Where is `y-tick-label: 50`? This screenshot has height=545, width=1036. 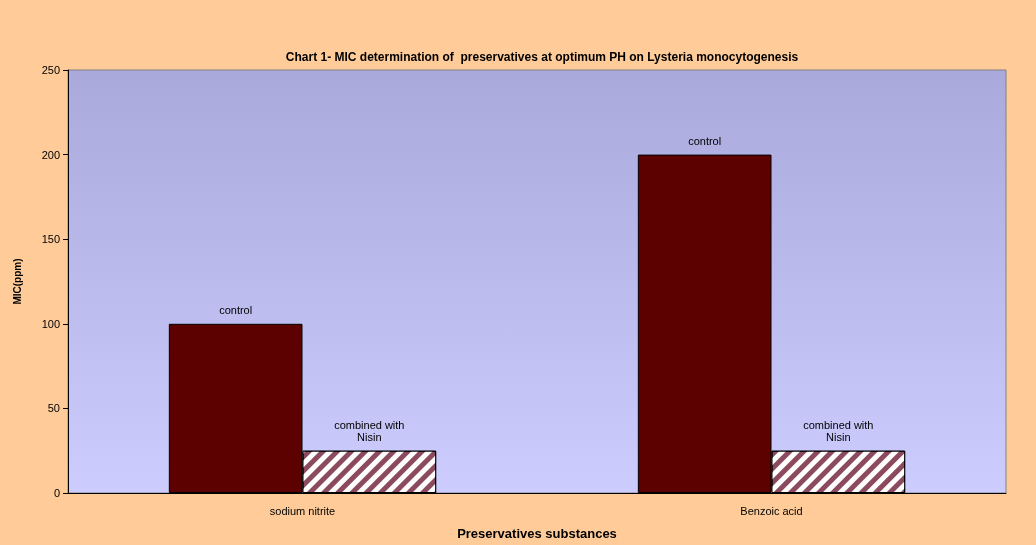
y-tick-label: 50 is located at coordinates (53, 408).